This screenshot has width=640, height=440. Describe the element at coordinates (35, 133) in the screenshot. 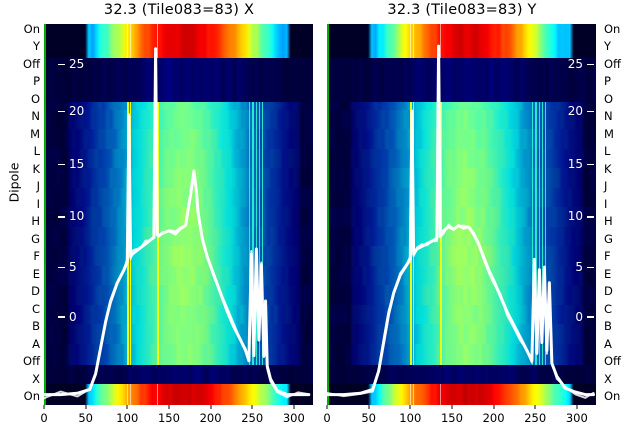

I see `dipole-tick-label: M` at that location.